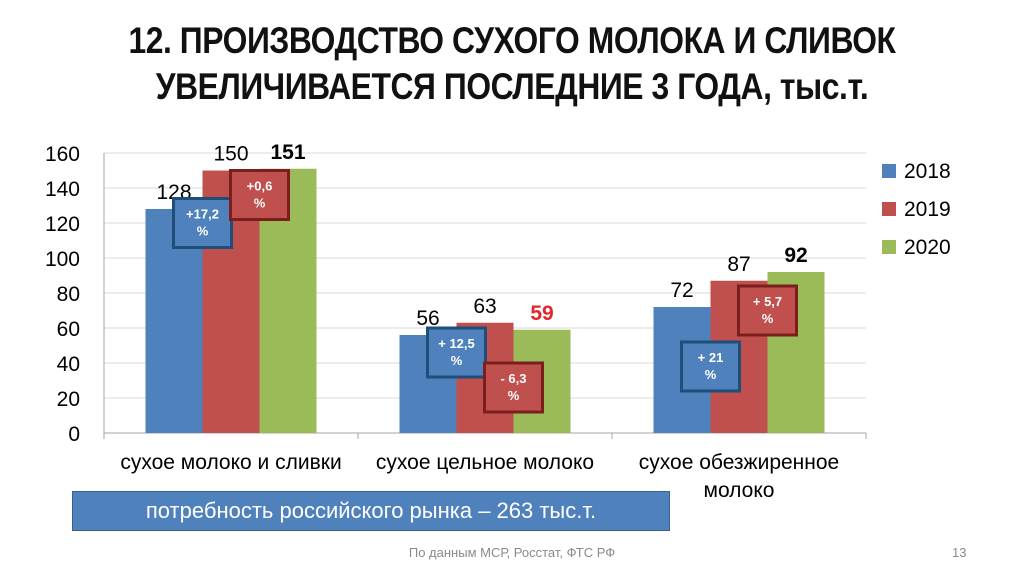 The height and width of the screenshot is (571, 1024). What do you see at coordinates (68, 294) in the screenshot?
I see `y-tick-label: 80` at bounding box center [68, 294].